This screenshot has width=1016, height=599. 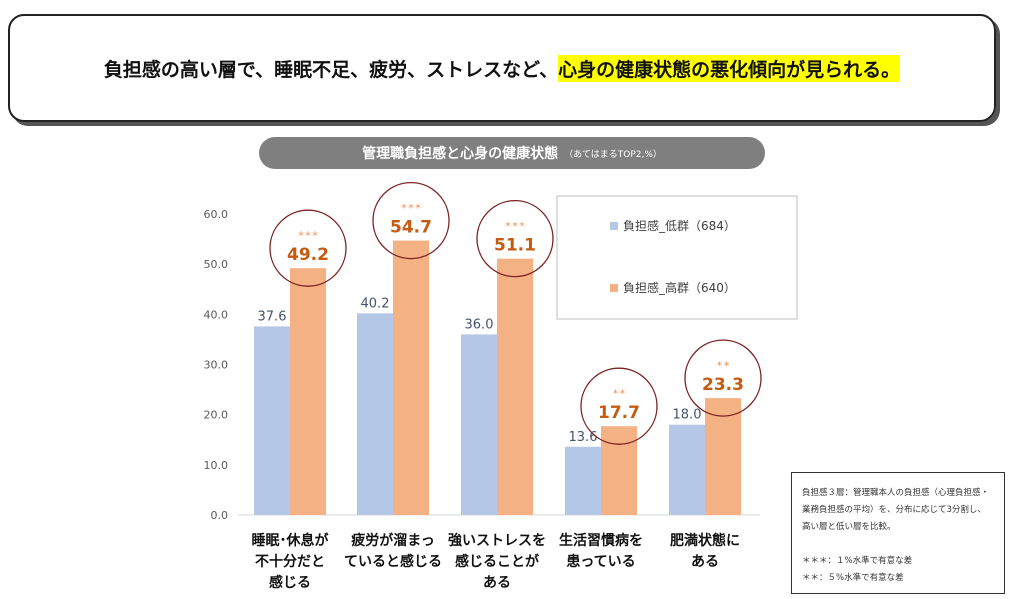 What do you see at coordinates (600, 561) in the screenshot?
I see `x-category-label: 患っている` at bounding box center [600, 561].